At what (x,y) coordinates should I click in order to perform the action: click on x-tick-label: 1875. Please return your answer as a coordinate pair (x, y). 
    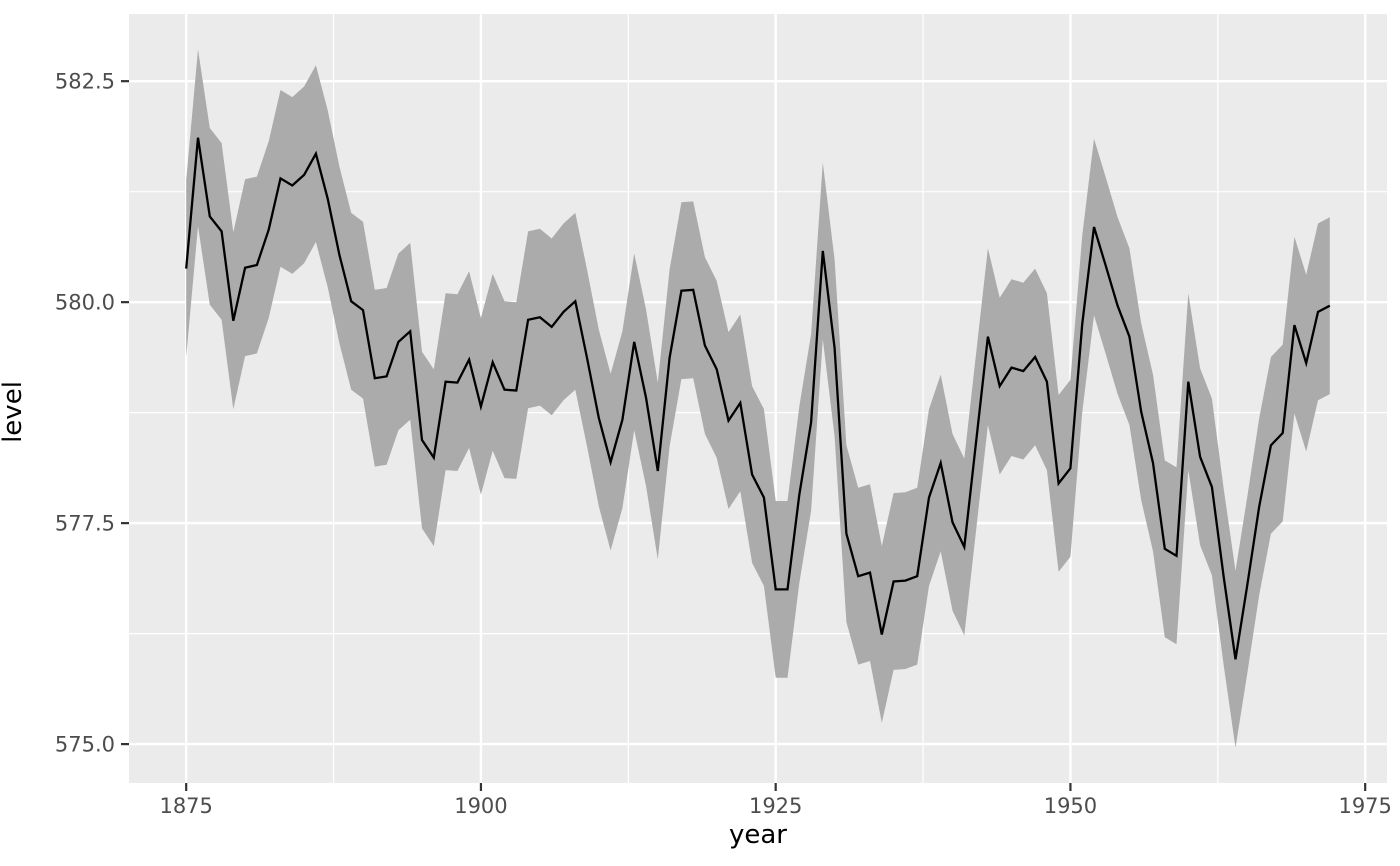
    Looking at the image, I should click on (185, 806).